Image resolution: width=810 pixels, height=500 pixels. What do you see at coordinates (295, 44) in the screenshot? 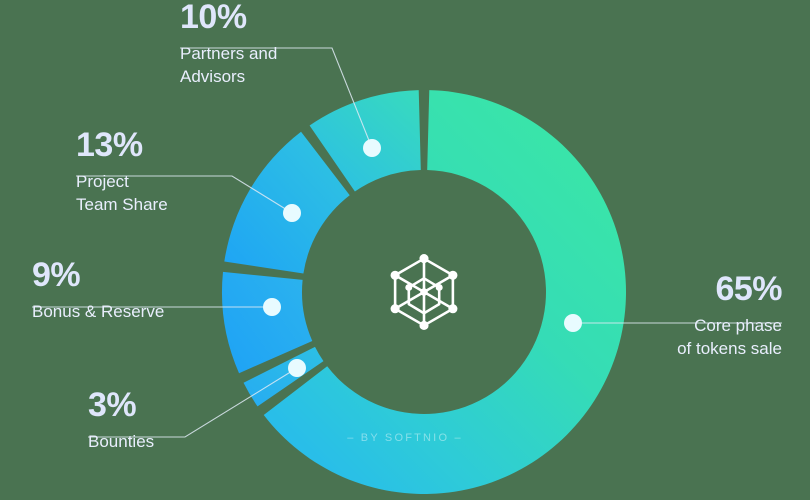
I see `label-partners-and-advisors: 10% Partners and Advisors` at bounding box center [295, 44].